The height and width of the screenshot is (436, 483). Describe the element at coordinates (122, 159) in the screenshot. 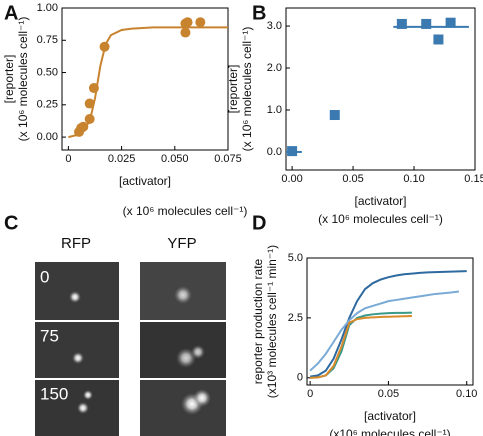

I see `x-tick-label: 0.025` at that location.